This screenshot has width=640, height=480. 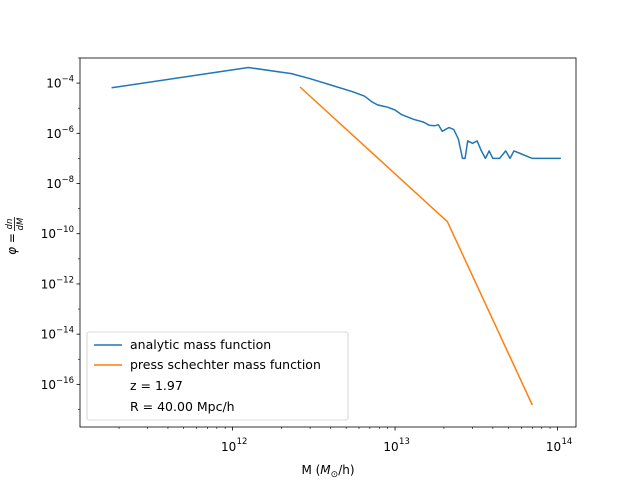 I want to click on legend-note-radius: R = 40.00 Mpc/h, so click(x=182, y=406).